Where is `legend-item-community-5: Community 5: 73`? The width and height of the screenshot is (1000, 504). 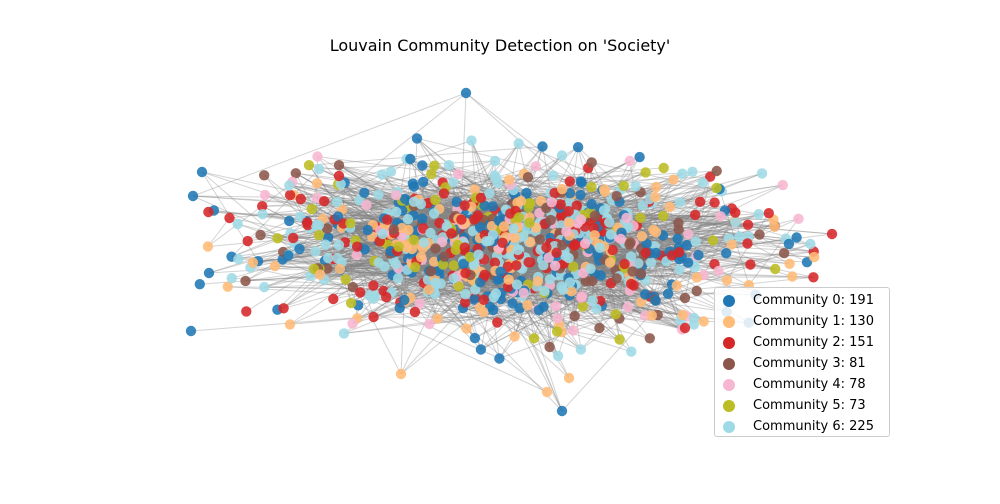 legend-item-community-5: Community 5: 73 is located at coordinates (802, 405).